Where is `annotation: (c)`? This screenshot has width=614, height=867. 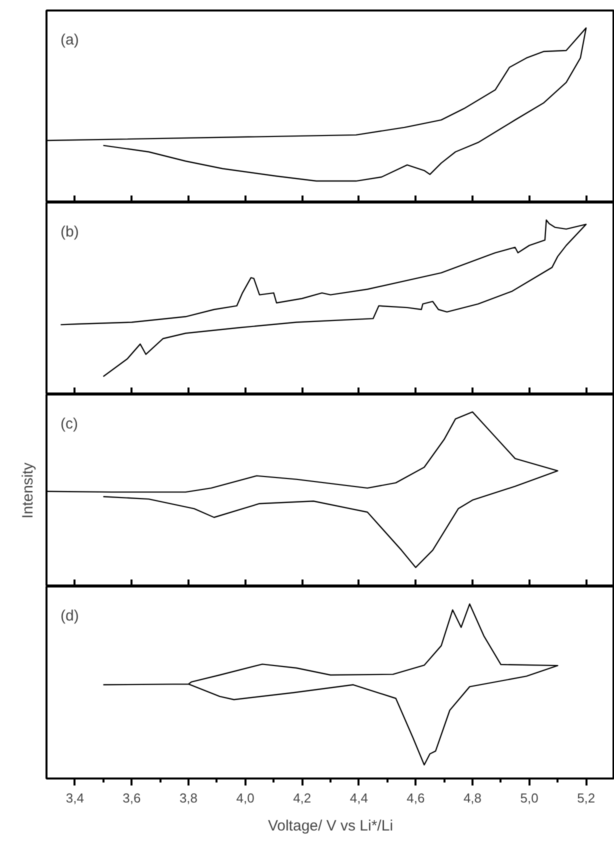 annotation: (c) is located at coordinates (69, 424).